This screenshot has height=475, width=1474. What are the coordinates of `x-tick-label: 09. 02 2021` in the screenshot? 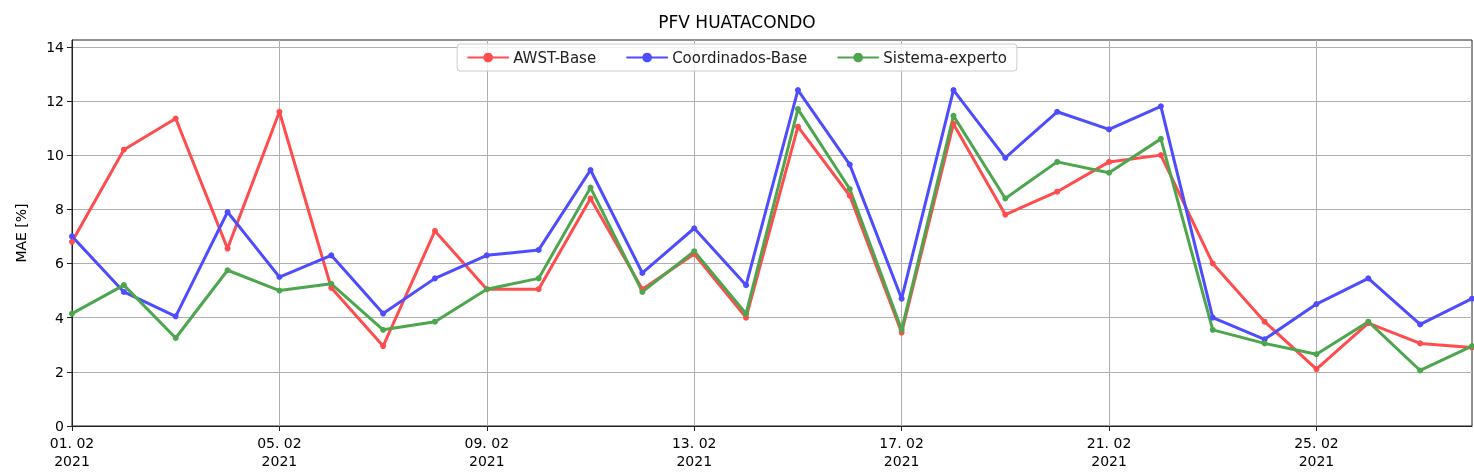 It's located at (487, 452).